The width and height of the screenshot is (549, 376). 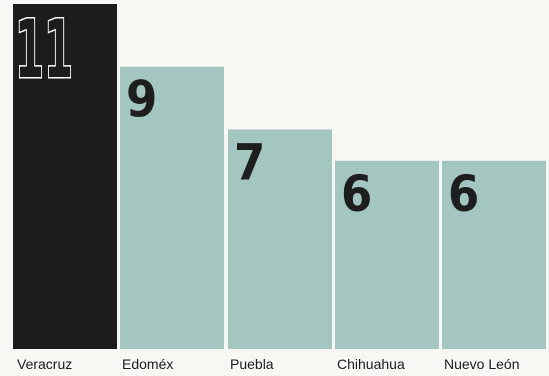 I want to click on category-label: Chihuahua, so click(x=371, y=364).